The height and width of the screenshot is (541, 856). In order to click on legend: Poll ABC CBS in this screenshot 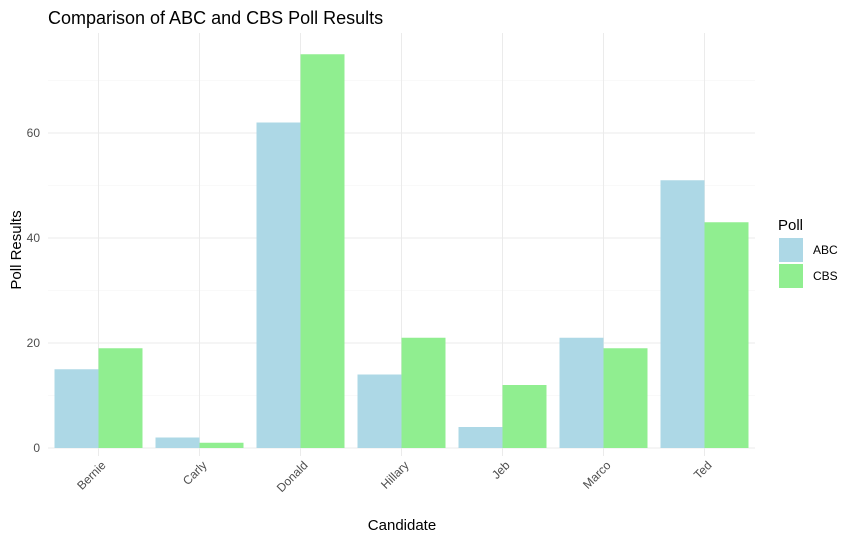, I will do `click(808, 252)`.